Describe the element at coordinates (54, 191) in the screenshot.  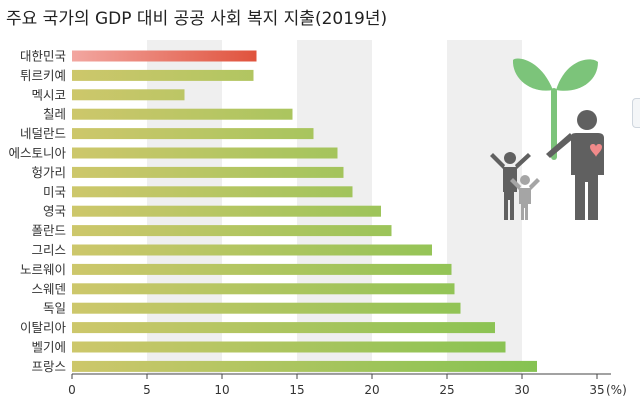
I see `category-label: 미국` at that location.